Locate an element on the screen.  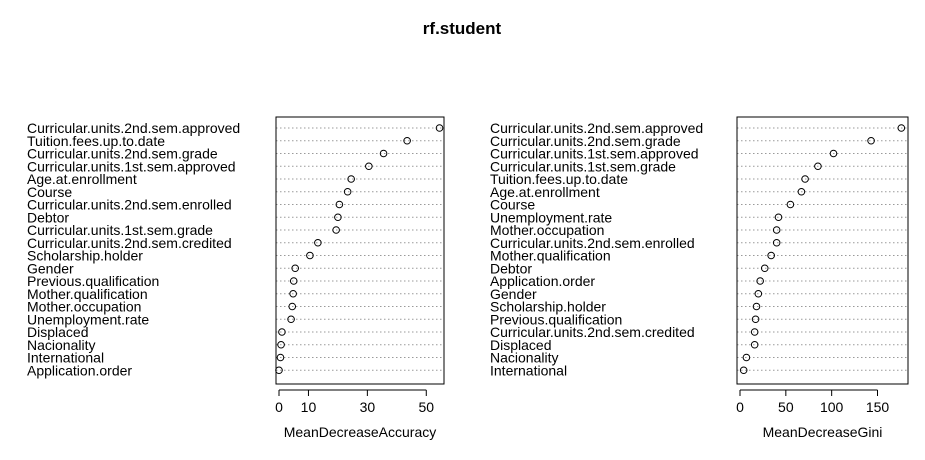
x-tick-label: 30 is located at coordinates (368, 407).